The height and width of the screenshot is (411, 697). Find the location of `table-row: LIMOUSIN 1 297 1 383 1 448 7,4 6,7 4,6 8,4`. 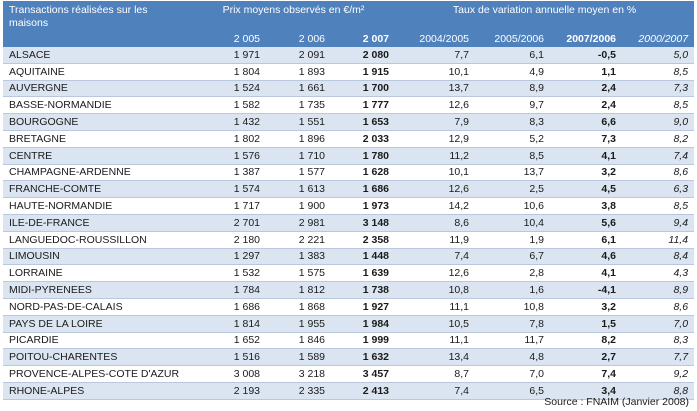

table-row: LIMOUSIN 1 297 1 383 1 448 7,4 6,7 4,6 8,4 is located at coordinates (349, 257).